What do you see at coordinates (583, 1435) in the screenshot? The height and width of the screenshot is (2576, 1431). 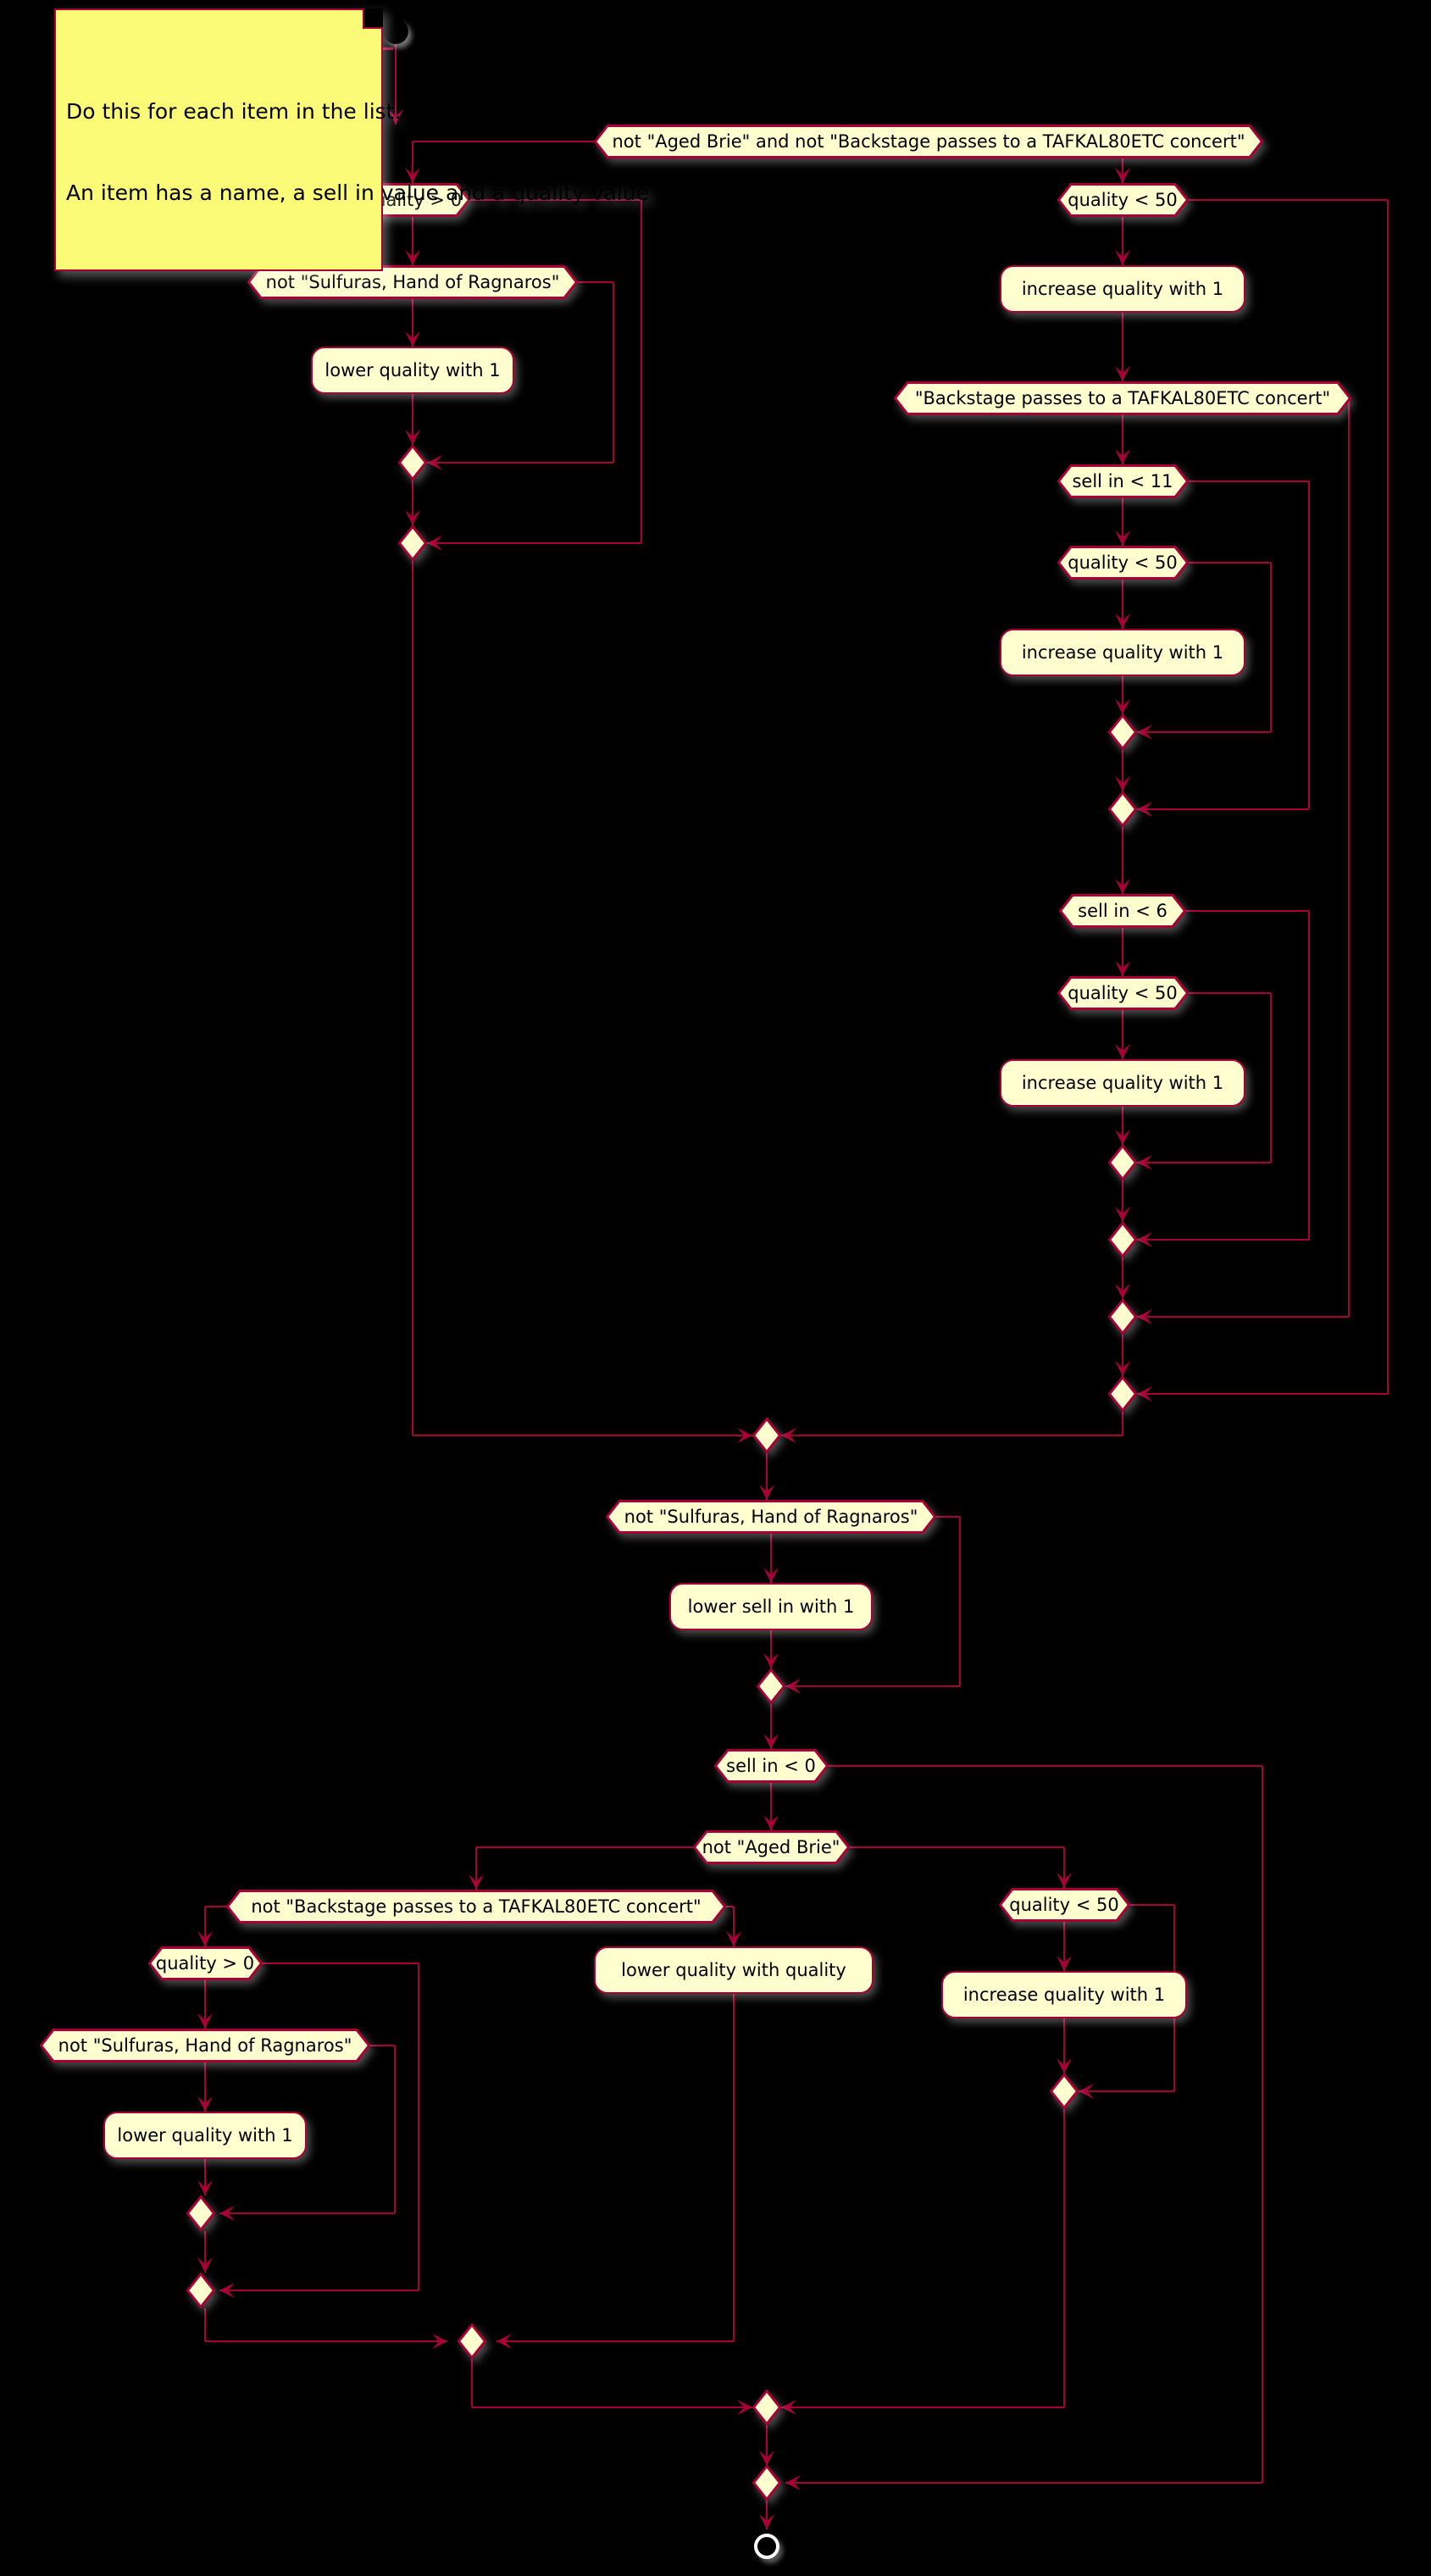 I see `line-left-to-join` at bounding box center [583, 1435].